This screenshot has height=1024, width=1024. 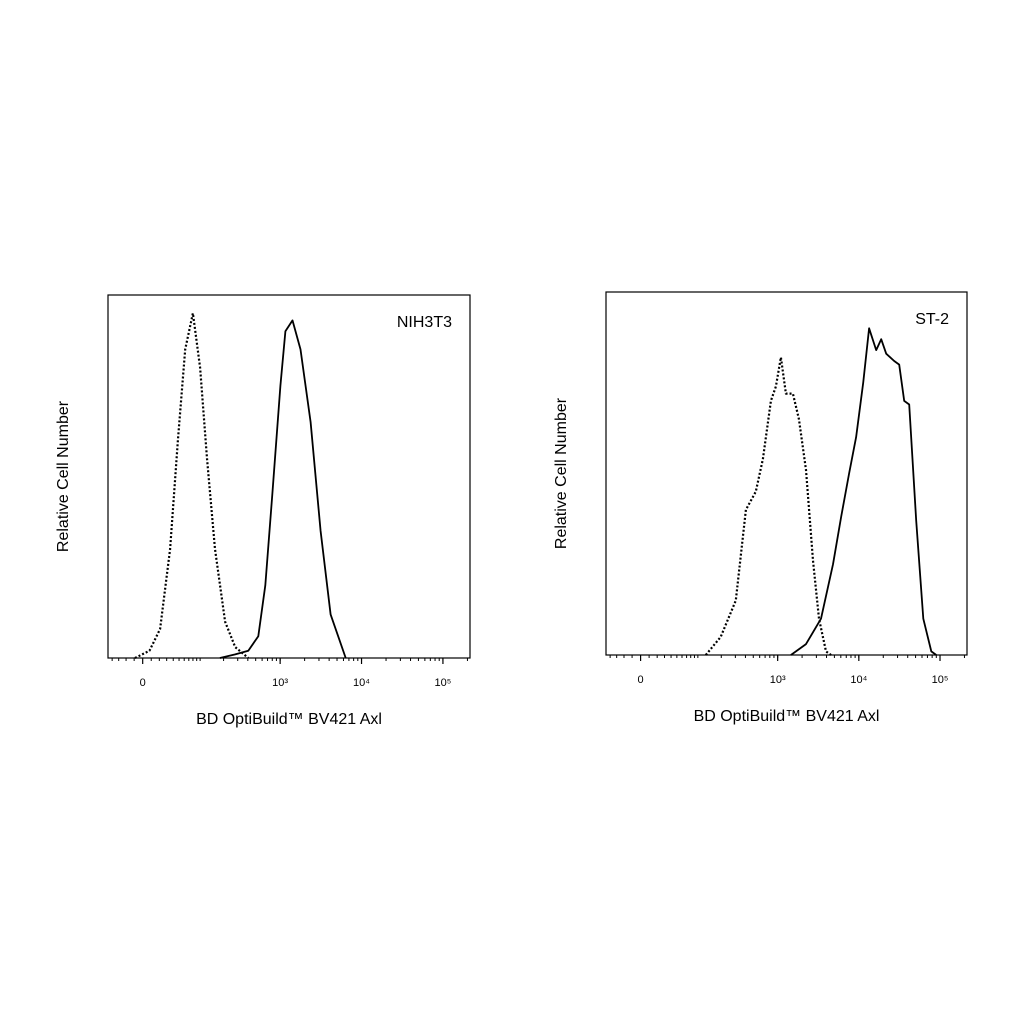 I want to click on annotation: NIH3T3, so click(x=424, y=322).